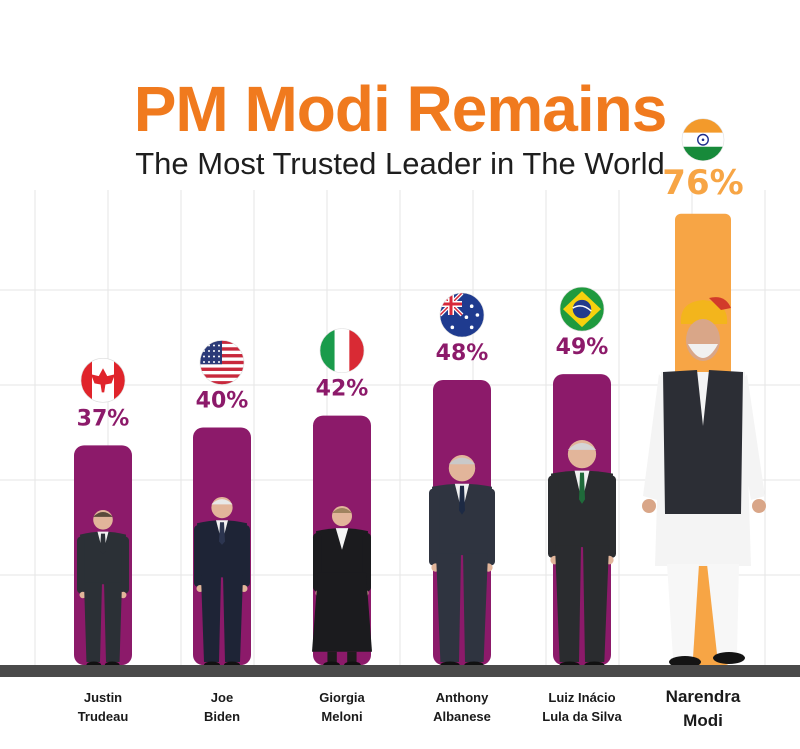 This screenshot has height=749, width=800. What do you see at coordinates (222, 716) in the screenshot?
I see `tick-label: Biden` at bounding box center [222, 716].